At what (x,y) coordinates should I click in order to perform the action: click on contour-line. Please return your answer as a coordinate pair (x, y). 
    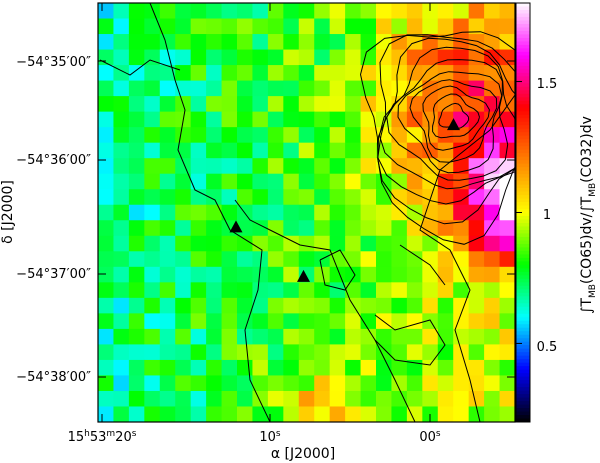
    Looking at the image, I should click on (446, 118).